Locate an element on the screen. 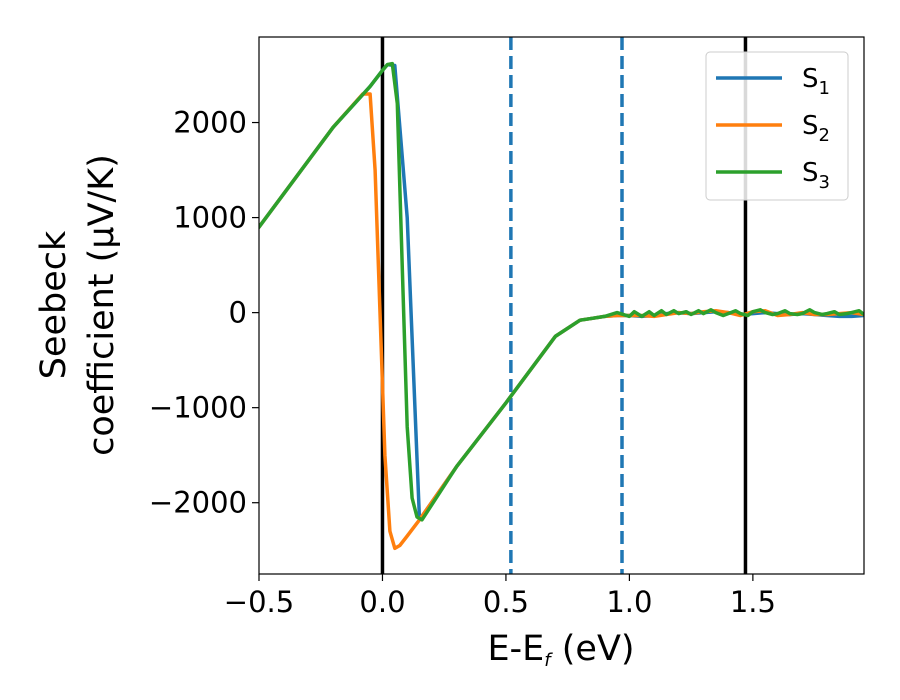 The height and width of the screenshot is (700, 900). y-tick-label: −2000 is located at coordinates (198, 503).